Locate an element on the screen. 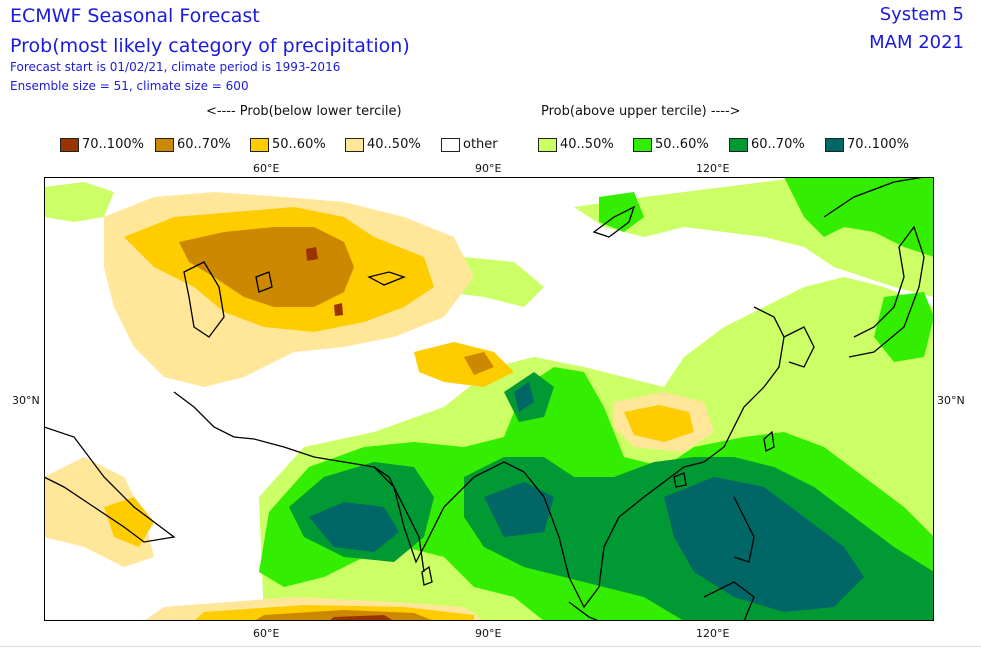  legend-item-above-40-50: 40..50% is located at coordinates (576, 144).